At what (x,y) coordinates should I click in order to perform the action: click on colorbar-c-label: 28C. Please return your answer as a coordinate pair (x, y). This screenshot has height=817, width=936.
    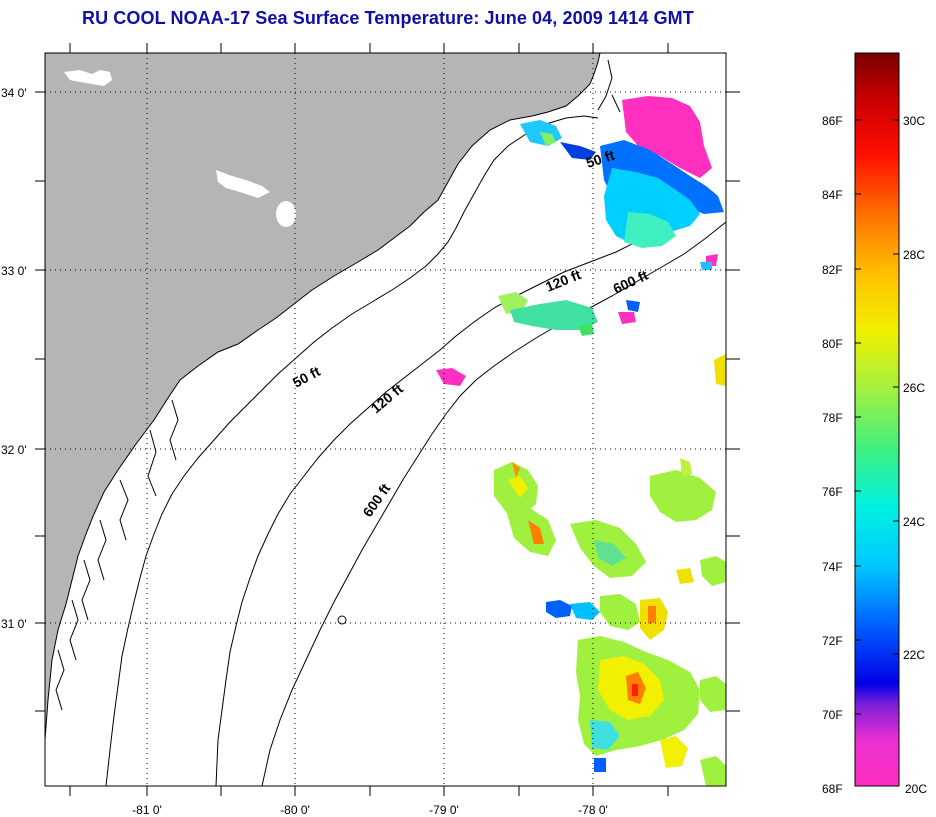
    Looking at the image, I should click on (914, 255).